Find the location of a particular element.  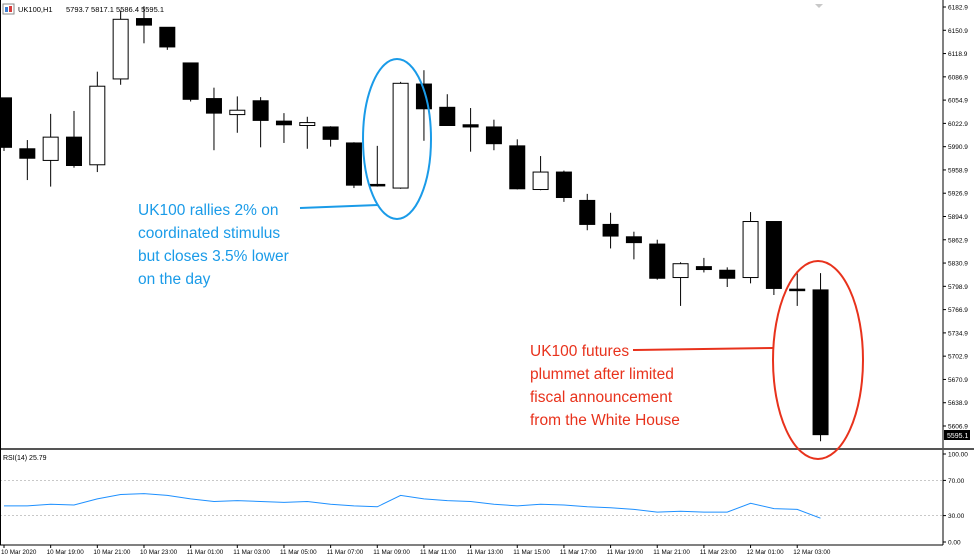

time-tick-label: 11 Mar 01:00 is located at coordinates (205, 552).